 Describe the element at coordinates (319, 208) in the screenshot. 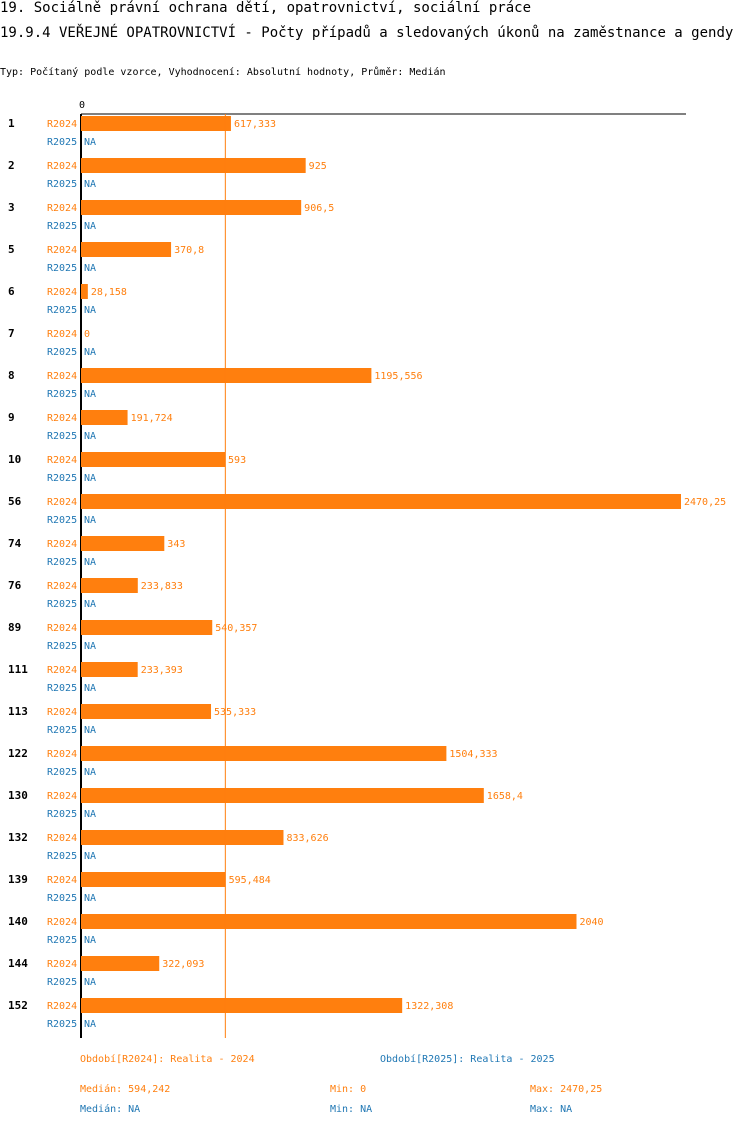

I see `data-label-r2024: 906,5` at that location.